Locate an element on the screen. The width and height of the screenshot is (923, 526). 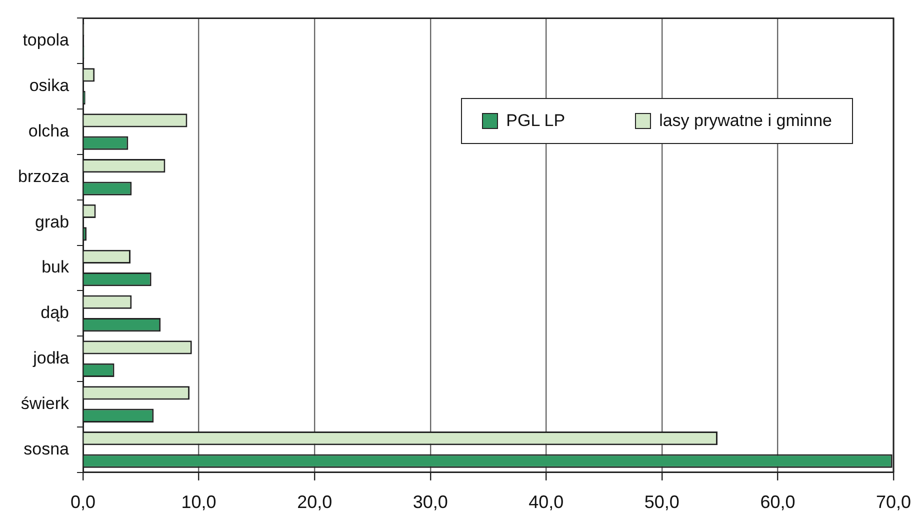
x-tick-label: 20,0 is located at coordinates (314, 502).